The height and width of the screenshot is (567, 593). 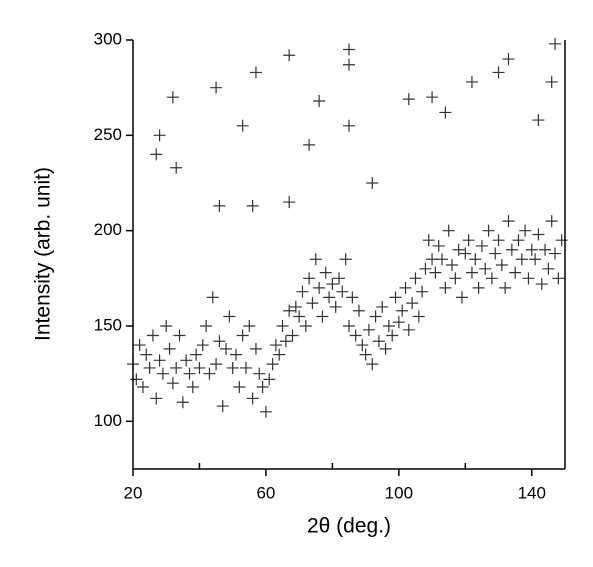 What do you see at coordinates (532, 492) in the screenshot?
I see `x-tick-label: 140` at bounding box center [532, 492].